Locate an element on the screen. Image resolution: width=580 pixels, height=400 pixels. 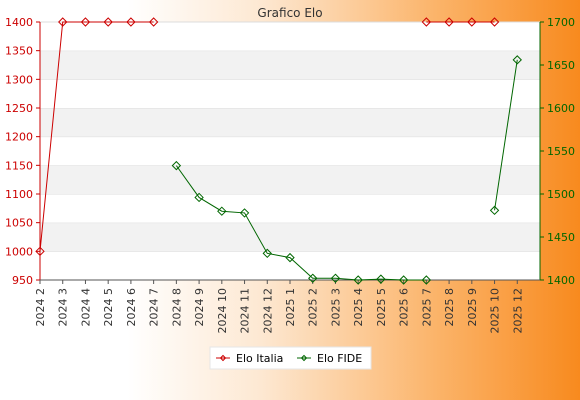
x-tick-label: 2025 6 is located at coordinates (404, 307).